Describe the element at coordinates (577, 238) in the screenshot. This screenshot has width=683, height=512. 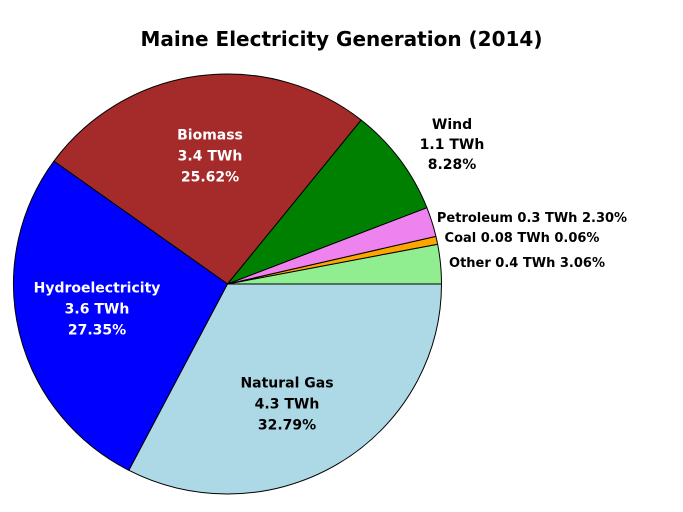
I see `slice-percent: 0.06%` at that location.